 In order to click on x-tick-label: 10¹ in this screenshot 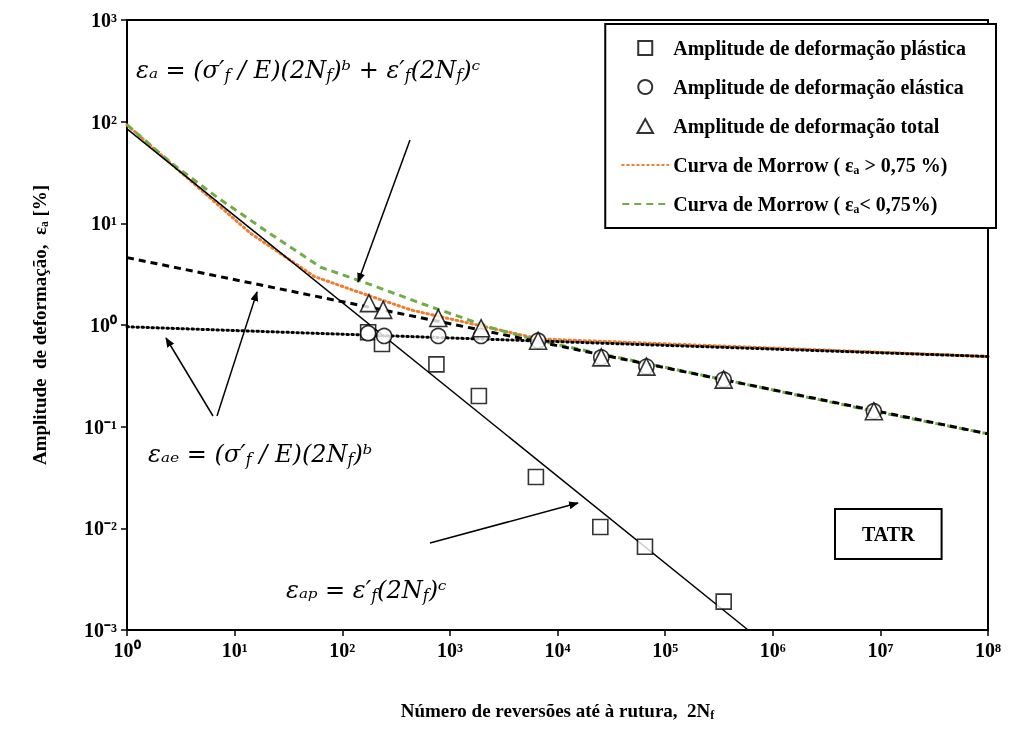, I will do `click(234, 650)`.